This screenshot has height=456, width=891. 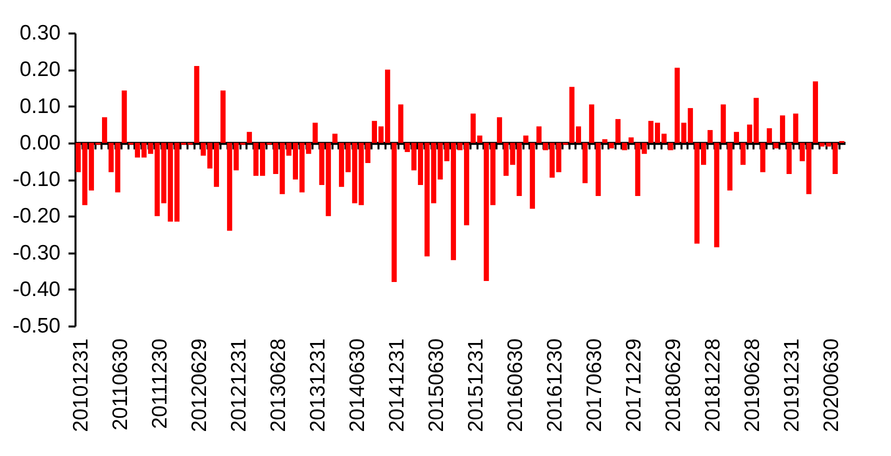 I want to click on x-tick-label: 20120629, so click(x=199, y=385).